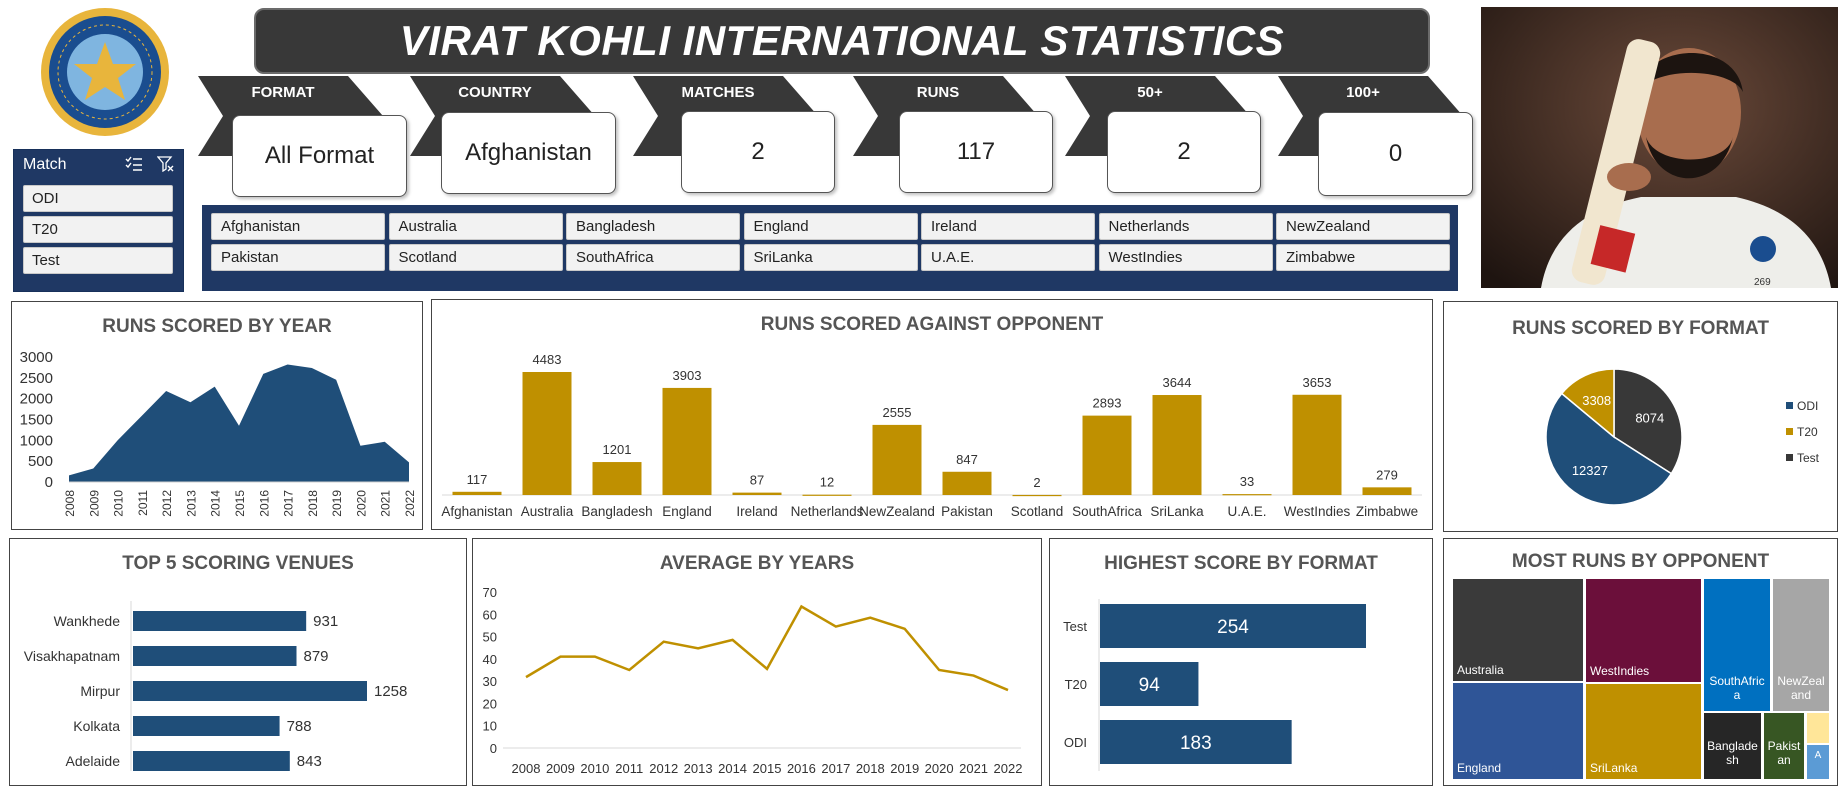  I want to click on country-item-u-a-e: U.A.E., so click(1008, 257).